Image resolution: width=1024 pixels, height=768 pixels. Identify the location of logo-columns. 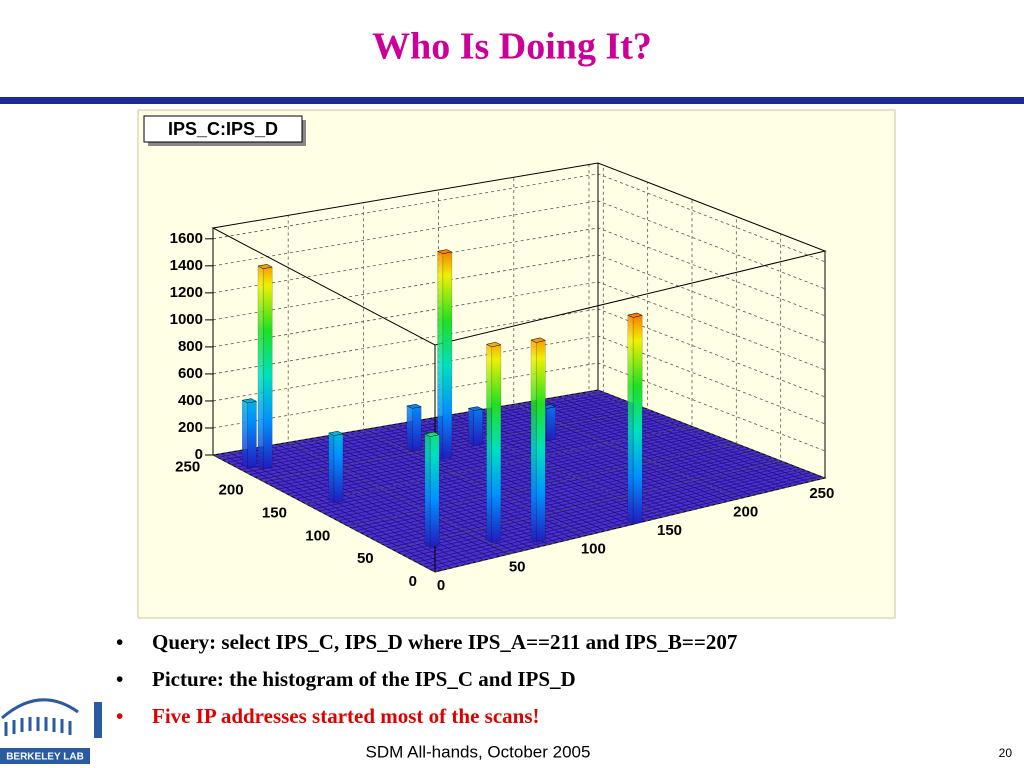
(38, 726).